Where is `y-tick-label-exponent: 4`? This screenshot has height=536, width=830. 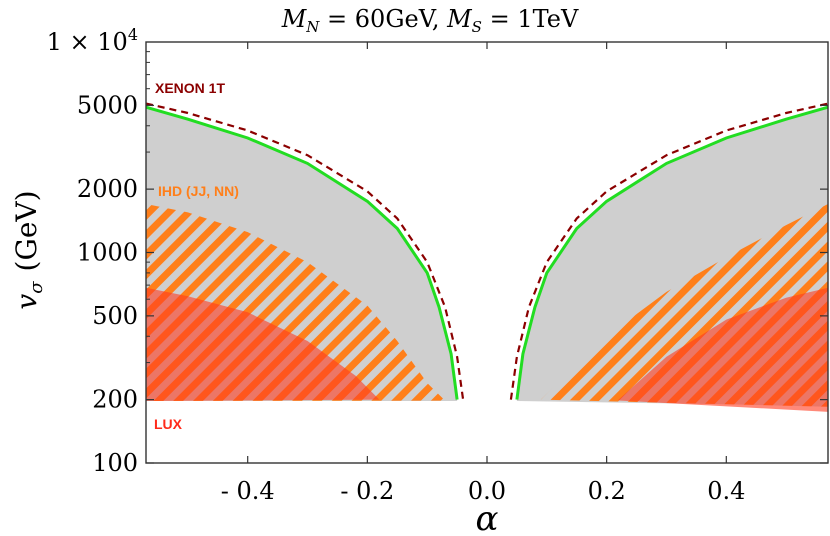
y-tick-label-exponent: 4 is located at coordinates (133, 34).